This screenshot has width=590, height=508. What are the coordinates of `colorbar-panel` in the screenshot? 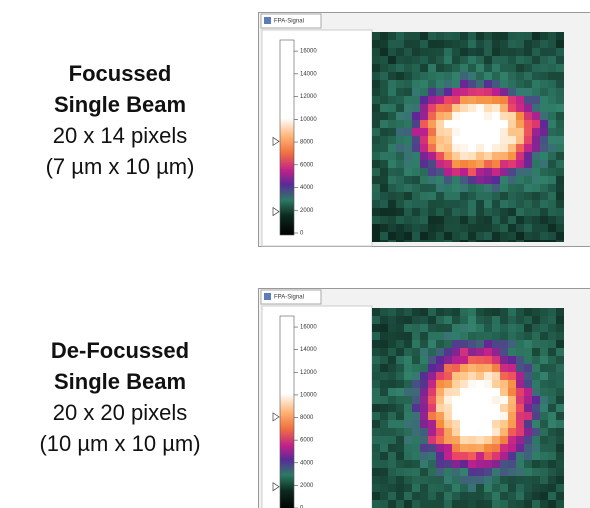 It's located at (317, 406).